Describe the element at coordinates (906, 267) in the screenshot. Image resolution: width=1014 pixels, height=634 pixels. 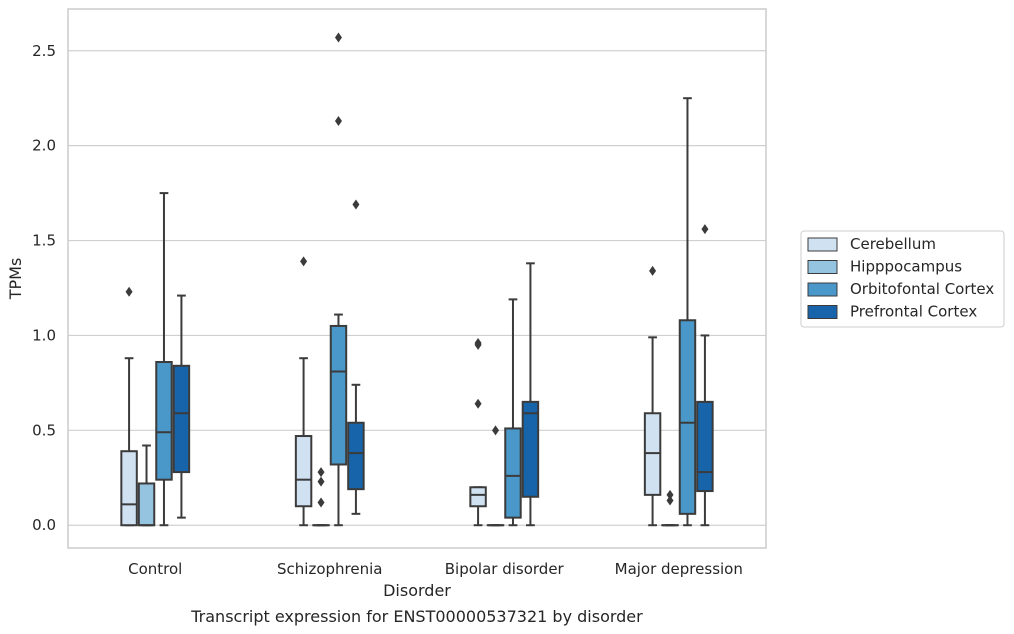
I see `legend-label: Hipppocampus` at that location.